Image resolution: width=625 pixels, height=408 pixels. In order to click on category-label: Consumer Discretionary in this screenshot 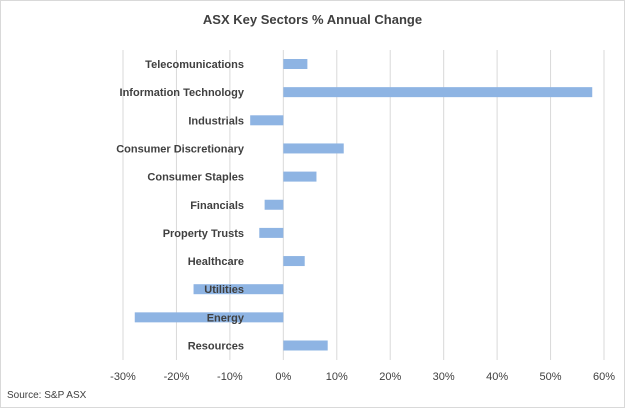, I will do `click(180, 149)`.